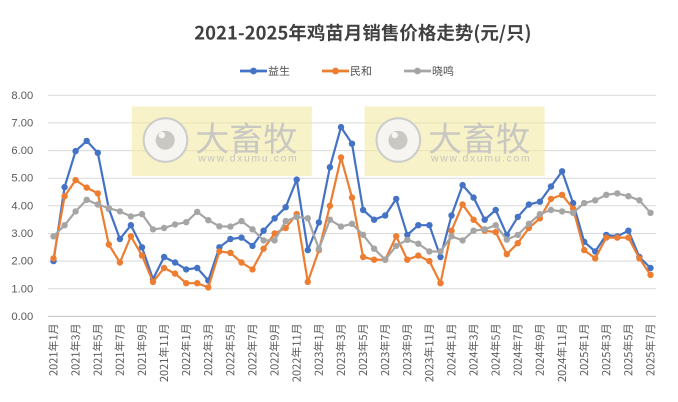 The image size is (678, 402). Describe the element at coordinates (22, 234) in the screenshot. I see `svg-text: 3.00` at that location.